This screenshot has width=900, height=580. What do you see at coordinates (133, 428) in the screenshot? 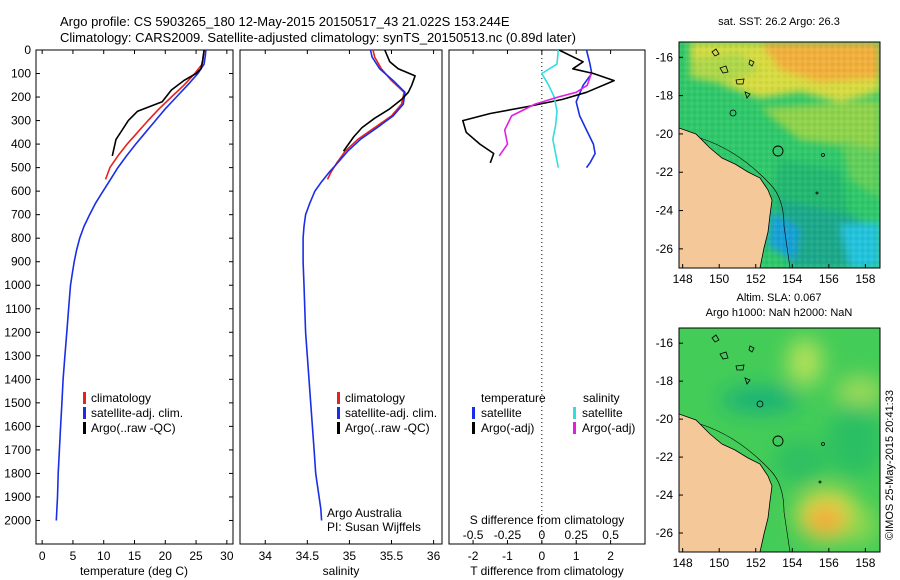
I see `legend-label-argo: Argo(..raw -QC)` at bounding box center [133, 428].